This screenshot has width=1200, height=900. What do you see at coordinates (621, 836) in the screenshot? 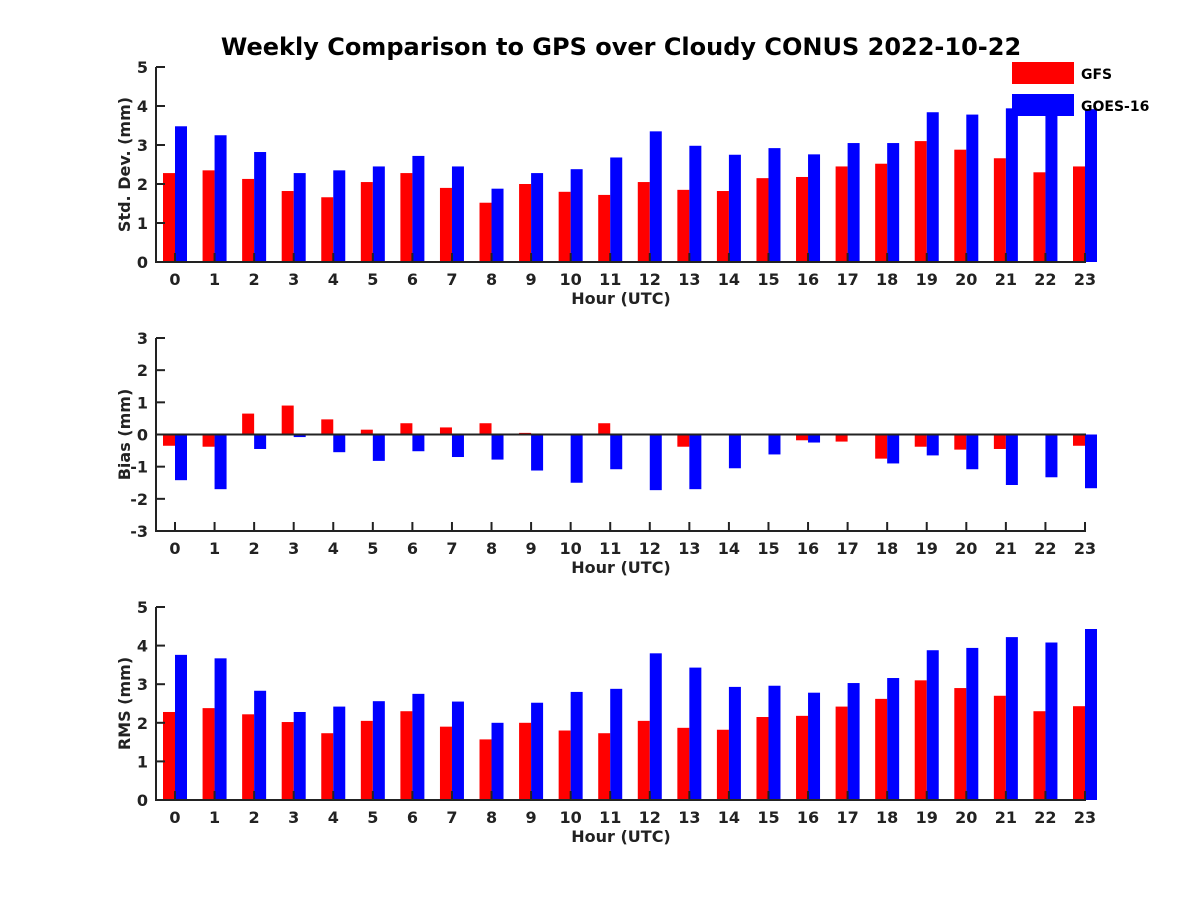
I see `x-axis-label: Hour (UTC)` at bounding box center [621, 836].